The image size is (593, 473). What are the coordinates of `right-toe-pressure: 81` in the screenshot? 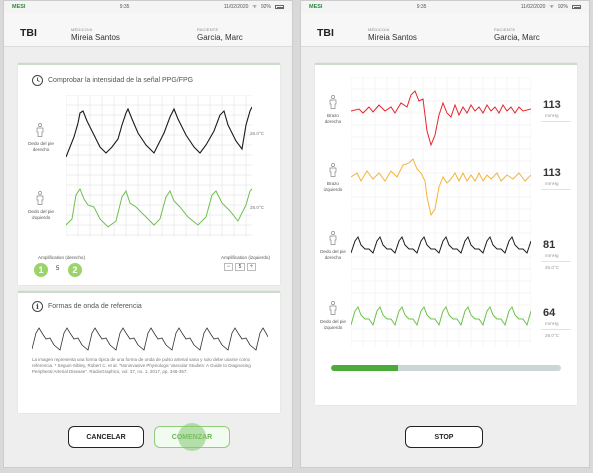 It's located at (549, 245).